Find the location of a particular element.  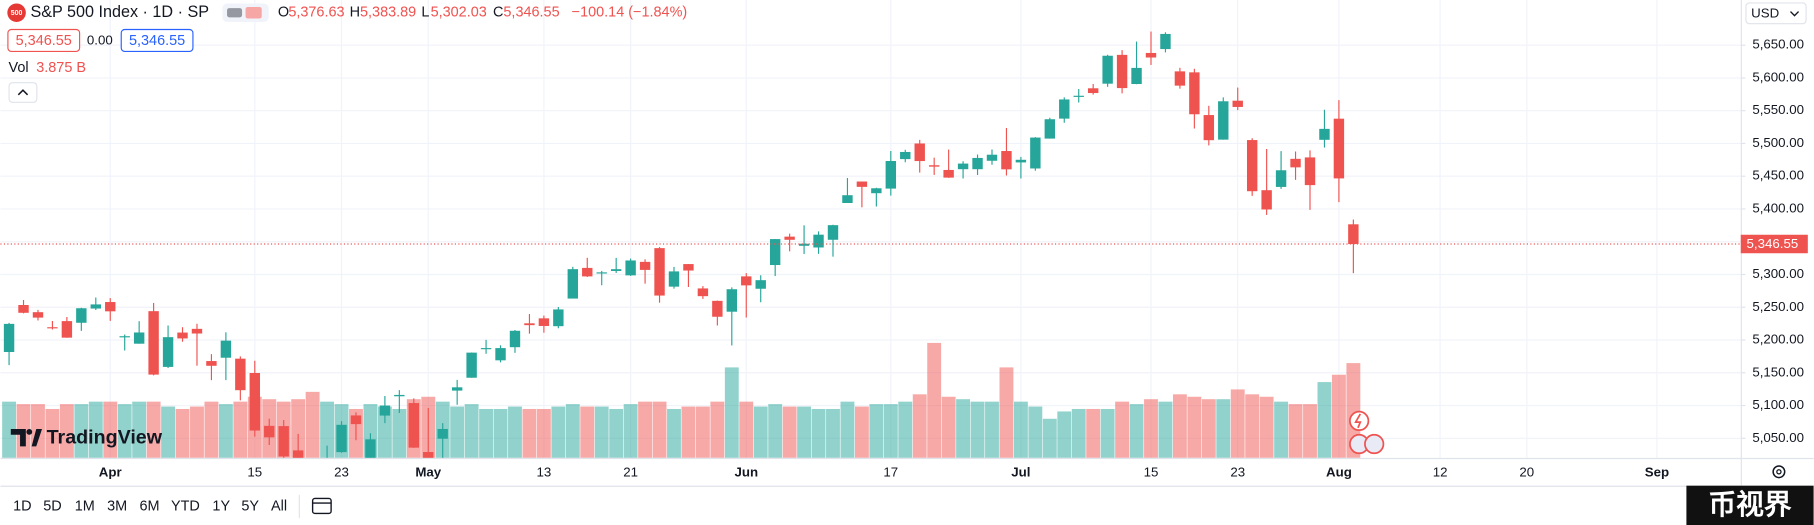

range-button: 1M is located at coordinates (85, 506).